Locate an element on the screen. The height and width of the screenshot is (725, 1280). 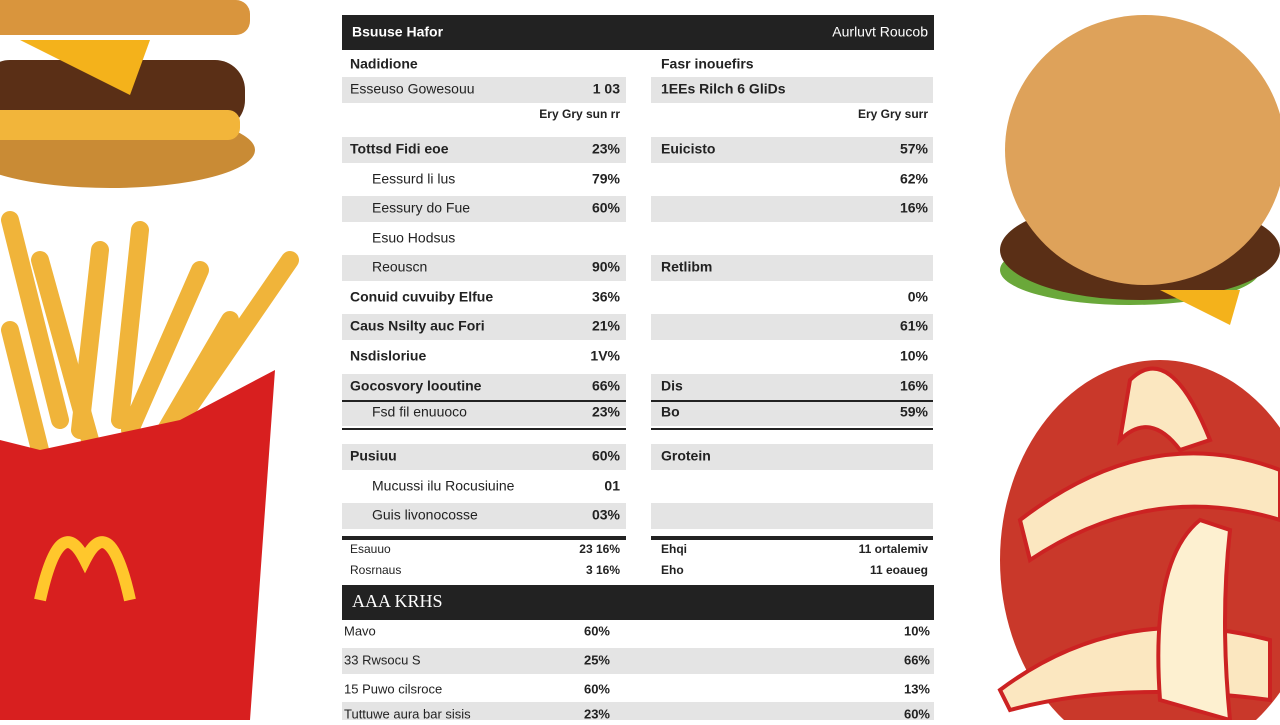
row-value: 57% is located at coordinates (914, 149).